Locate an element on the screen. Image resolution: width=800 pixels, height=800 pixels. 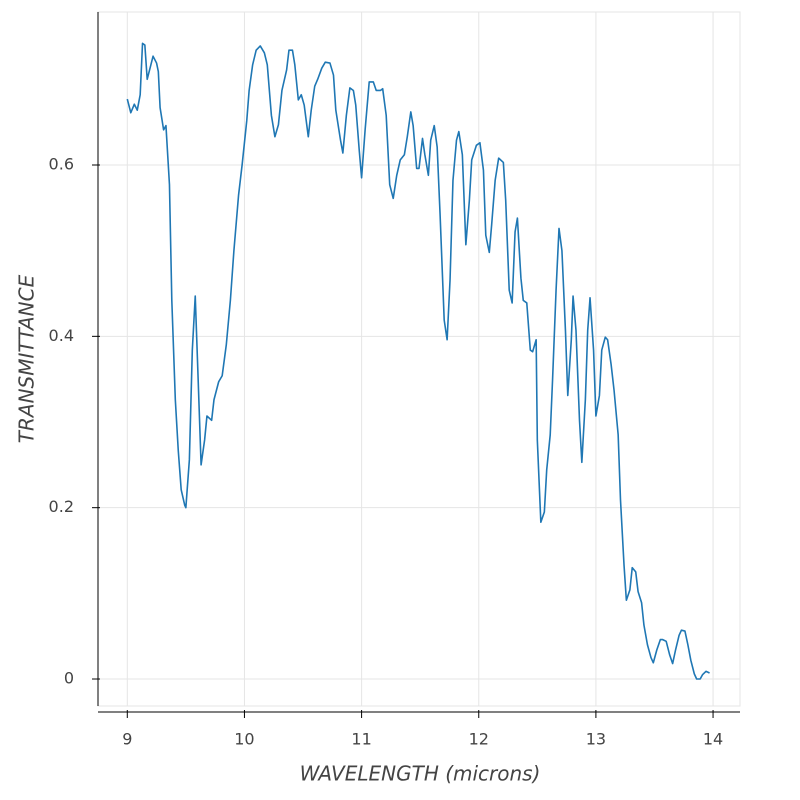
x-tick-label: 10 is located at coordinates (244, 739).